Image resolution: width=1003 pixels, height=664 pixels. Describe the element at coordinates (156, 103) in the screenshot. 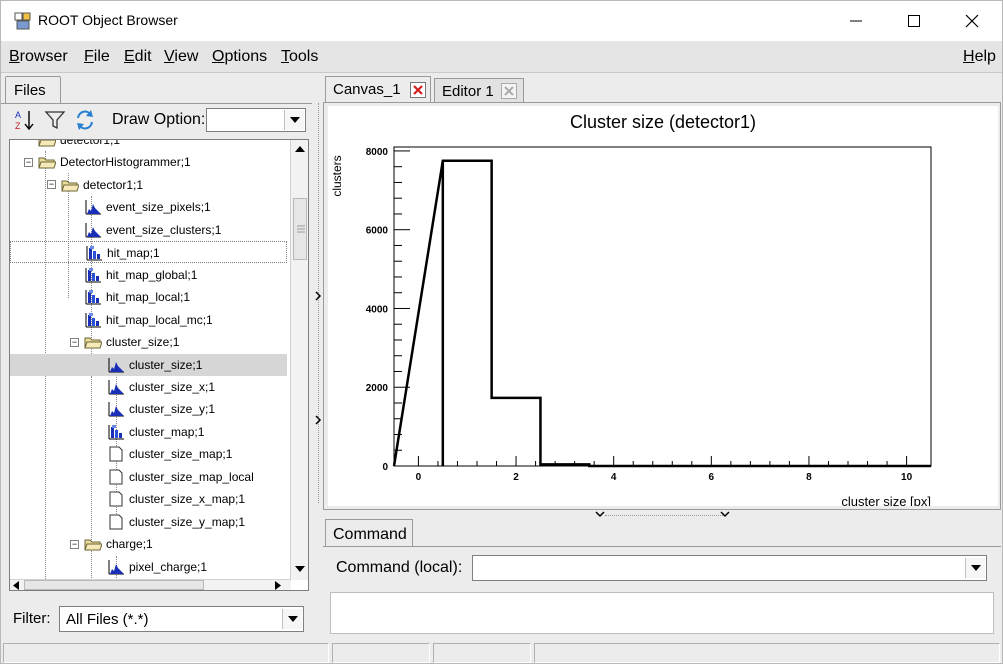

I see `tab-divider` at that location.